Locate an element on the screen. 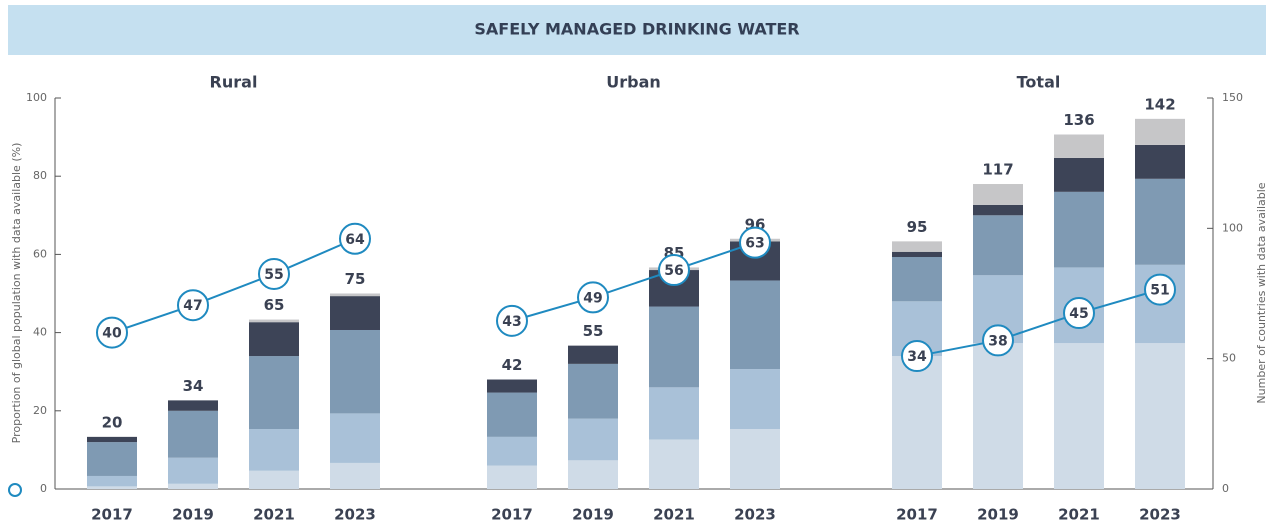  line-value-label: 64 is located at coordinates (355, 240).